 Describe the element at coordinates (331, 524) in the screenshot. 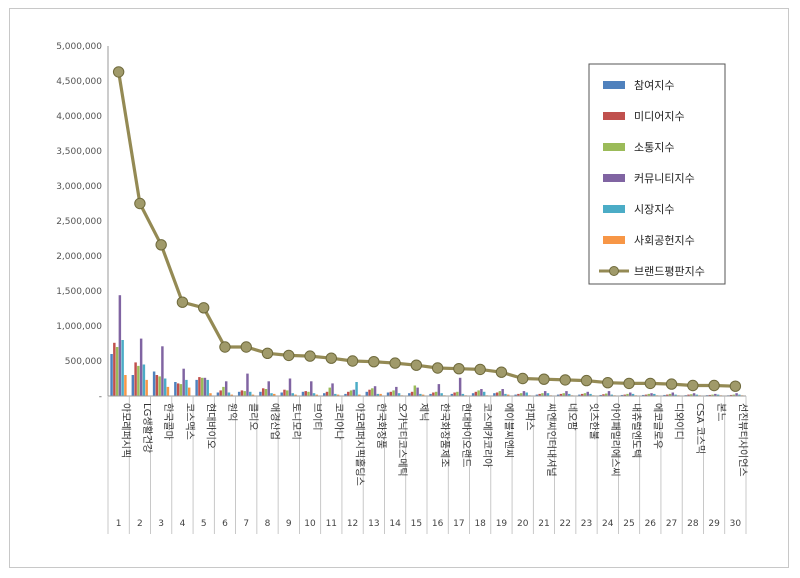

I see `category-number: 11` at that location.